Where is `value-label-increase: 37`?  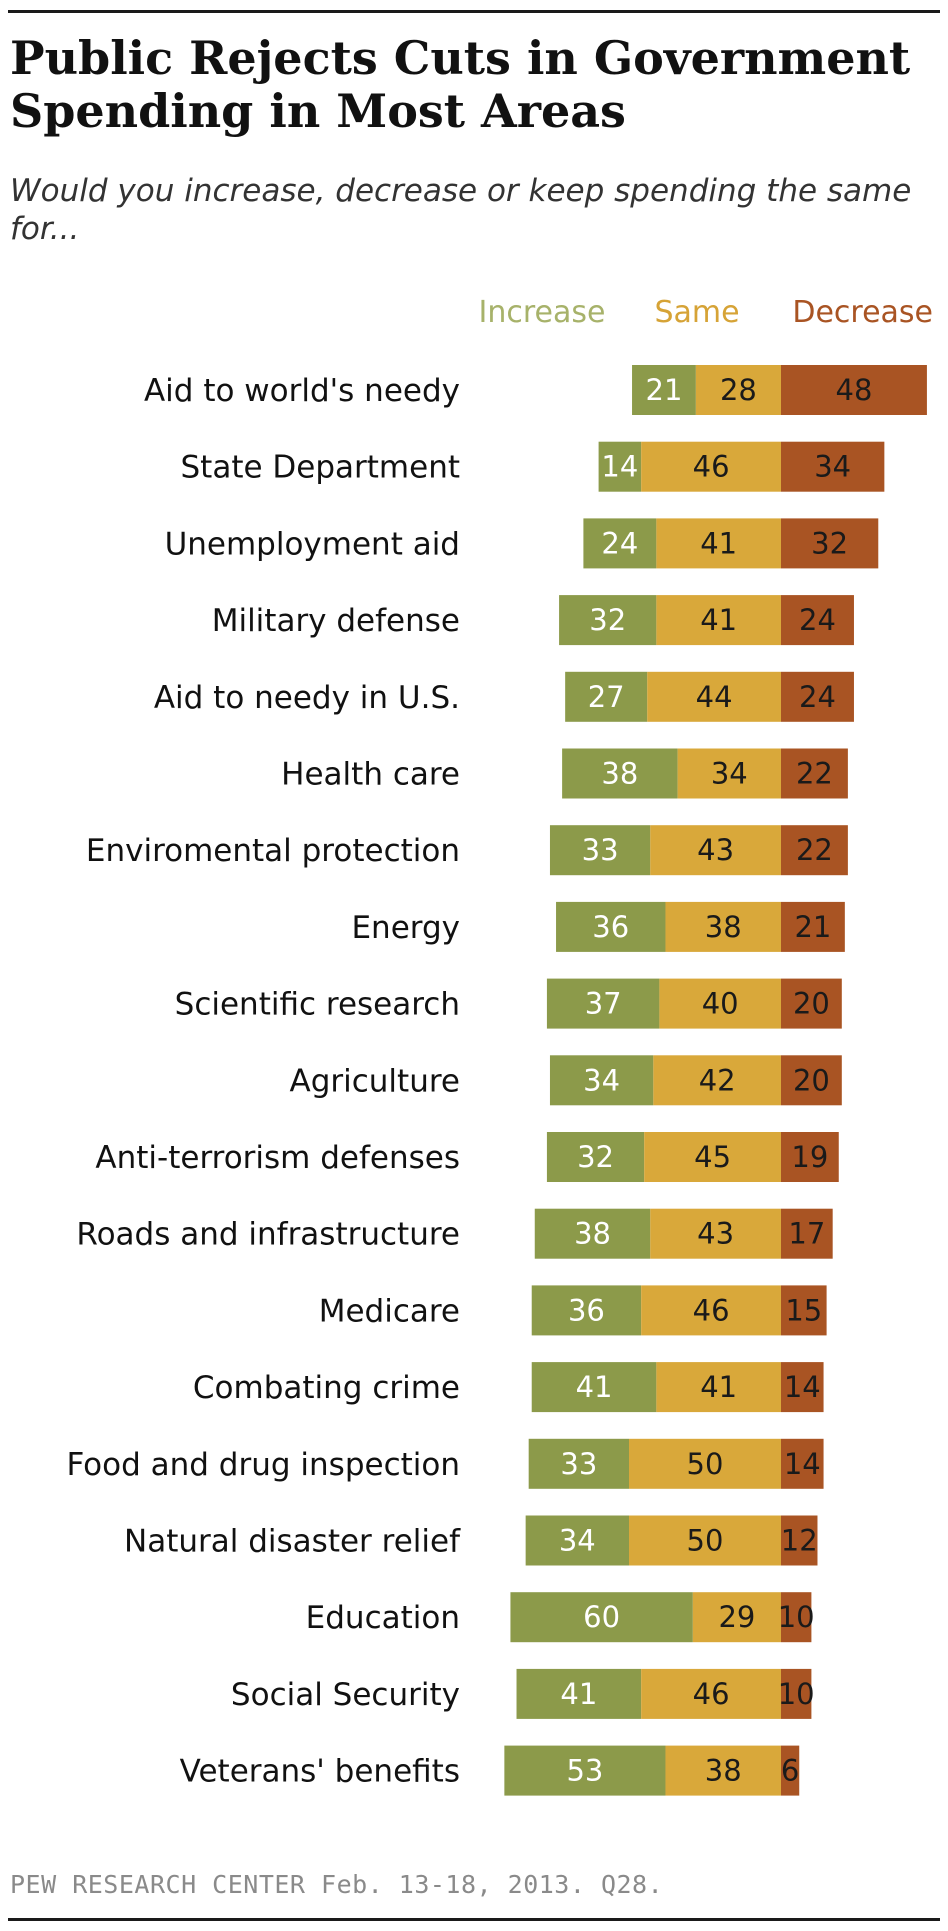 value-label-increase: 37 is located at coordinates (603, 1004).